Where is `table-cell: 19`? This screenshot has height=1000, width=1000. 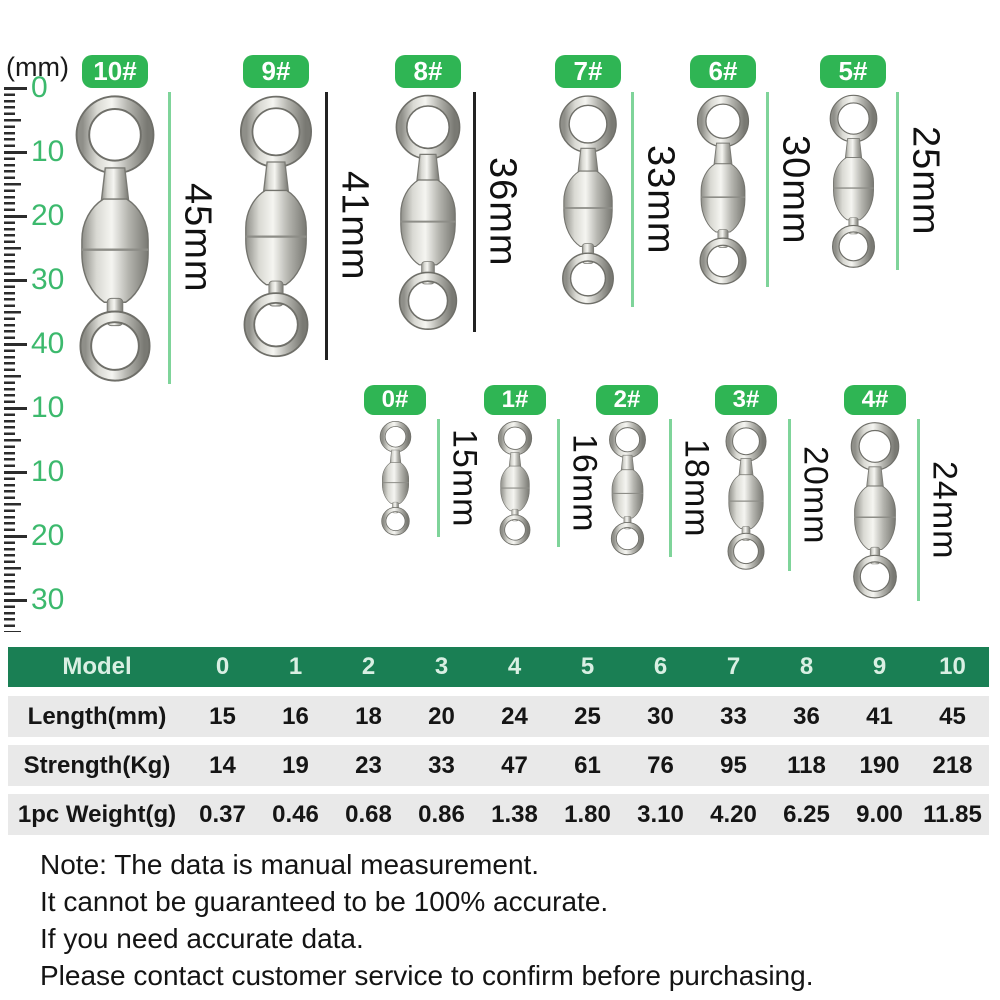
table-cell: 19 is located at coordinates (295, 765).